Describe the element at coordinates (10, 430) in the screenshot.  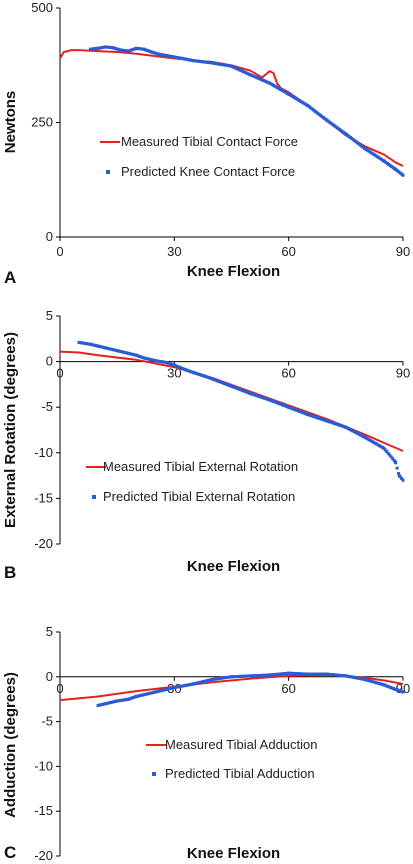
I see `y-axis-title: External Rotation (degrees)` at that location.